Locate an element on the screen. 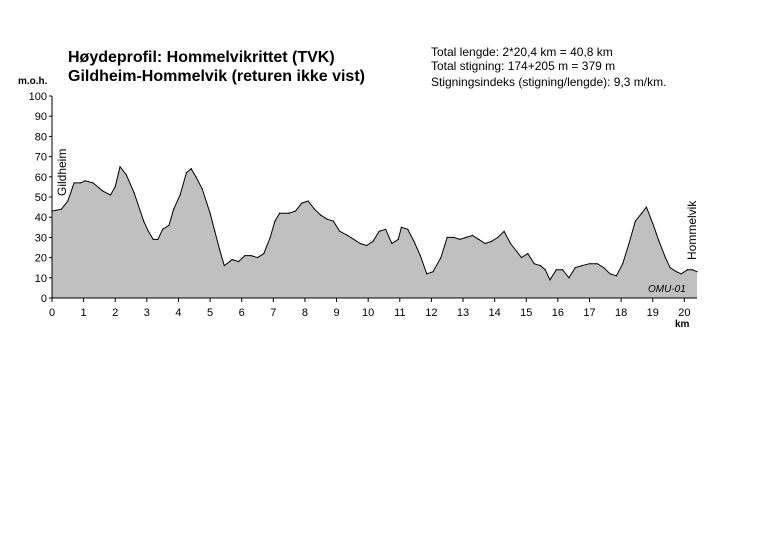 The height and width of the screenshot is (553, 783). x-tick-label: 2 is located at coordinates (115, 313).